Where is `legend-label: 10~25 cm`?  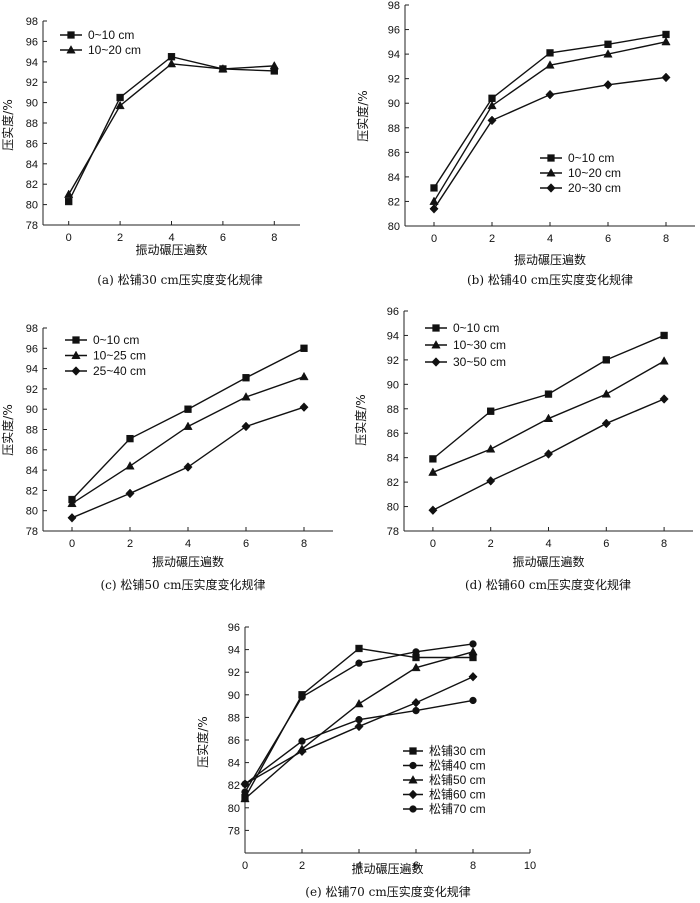 legend-label: 10~25 cm is located at coordinates (119, 356).